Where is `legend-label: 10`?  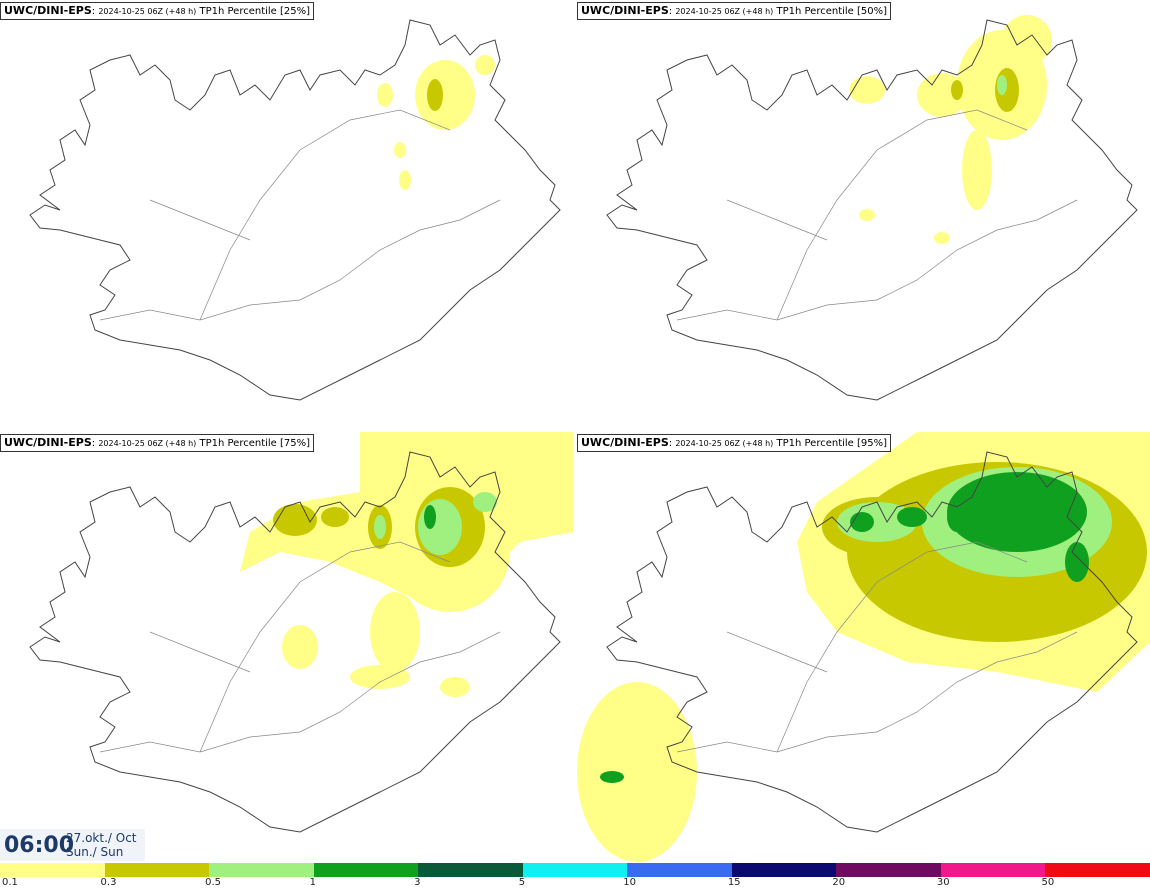
legend-label: 10 is located at coordinates (629, 882).